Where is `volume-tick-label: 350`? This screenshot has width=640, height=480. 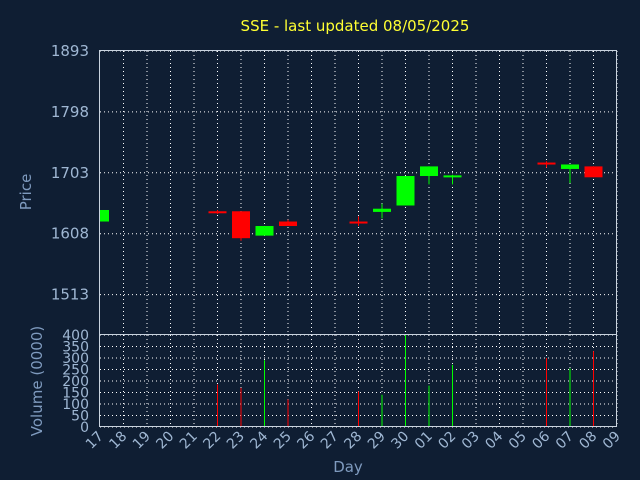 volume-tick-label: 350 is located at coordinates (75, 348).